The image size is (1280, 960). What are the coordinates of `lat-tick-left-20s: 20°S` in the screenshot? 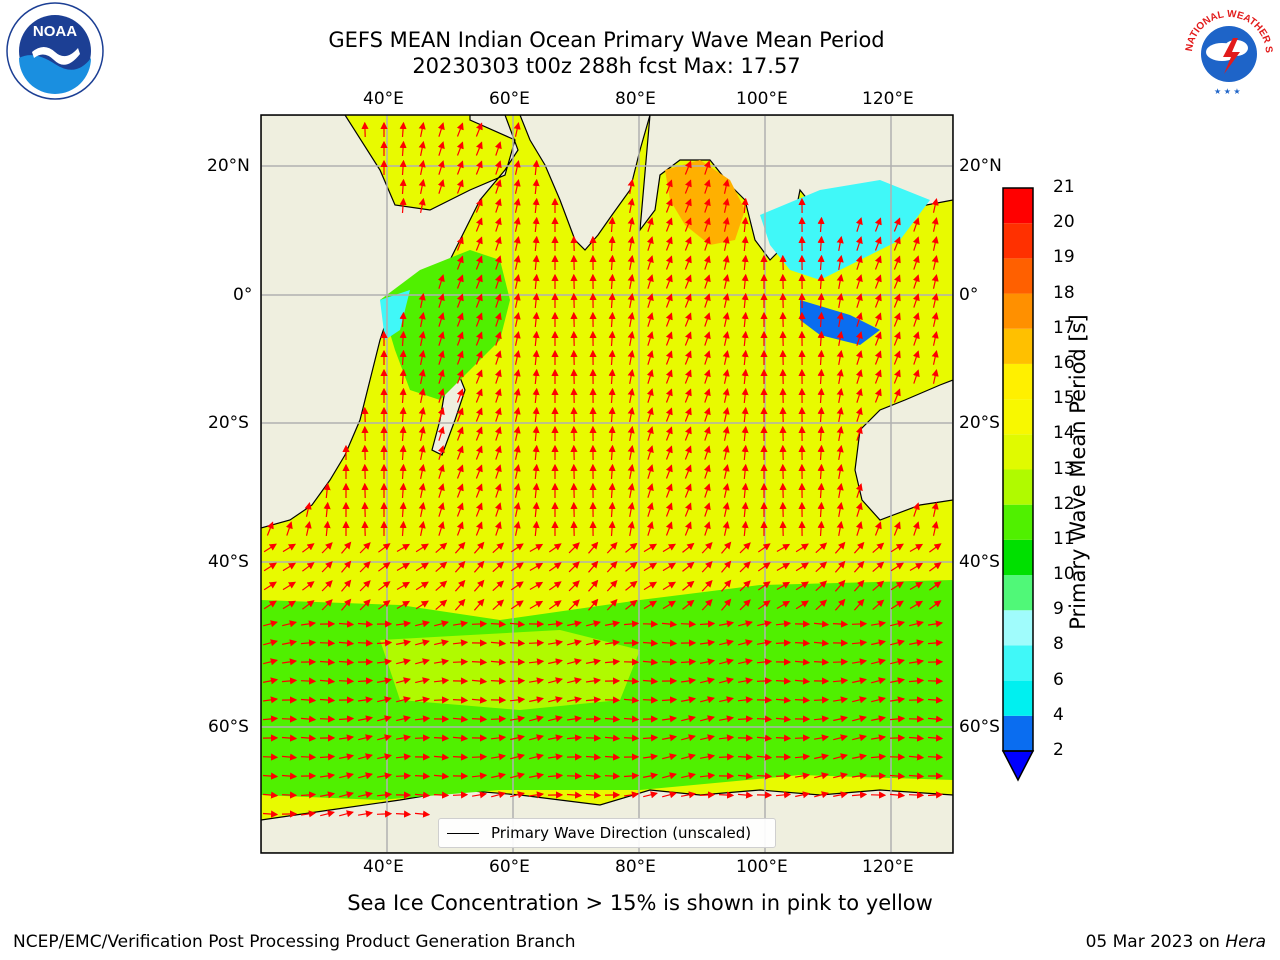 It's located at (228, 423).